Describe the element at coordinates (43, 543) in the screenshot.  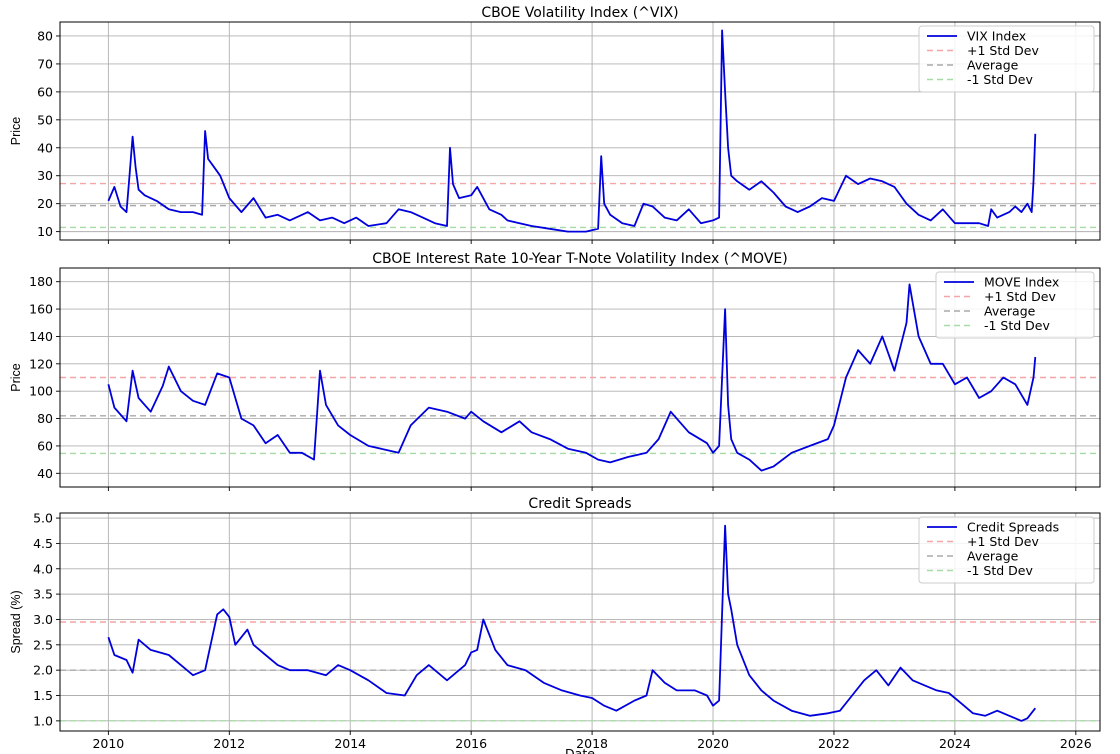
I see `y-tick-label: 4.5` at that location.